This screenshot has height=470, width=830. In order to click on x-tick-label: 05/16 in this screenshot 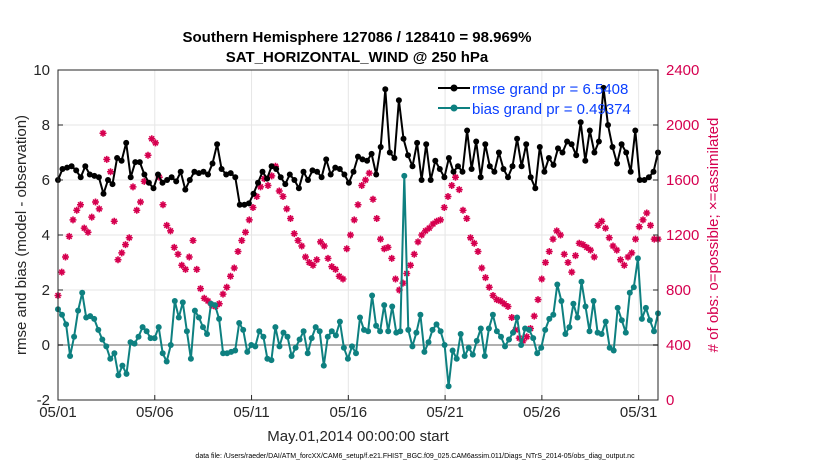, I will do `click(349, 412)`.